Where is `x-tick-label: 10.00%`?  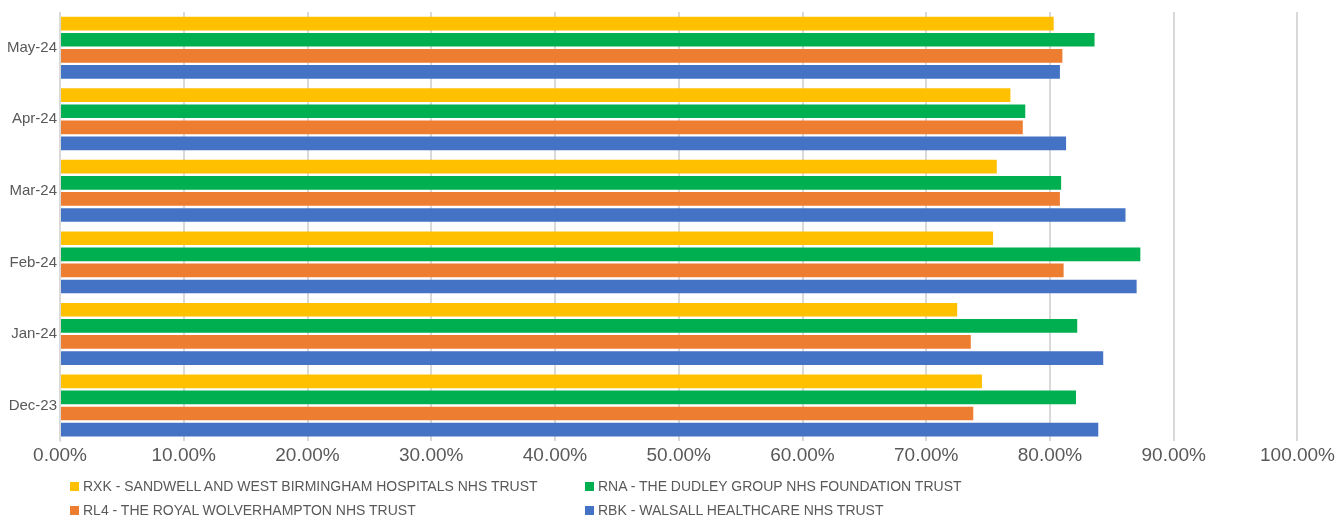
x-tick-label: 10.00% is located at coordinates (184, 454).